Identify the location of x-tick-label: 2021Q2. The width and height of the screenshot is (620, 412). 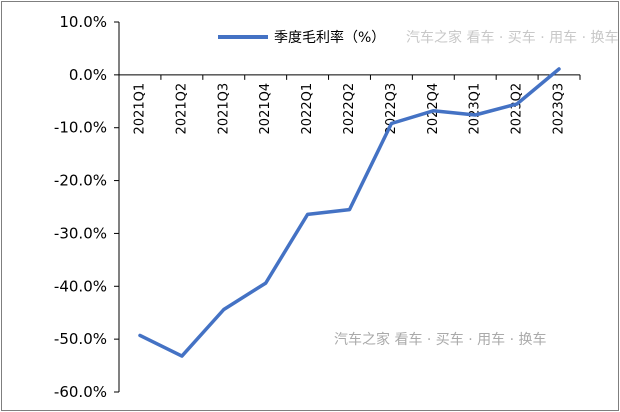
(181, 109).